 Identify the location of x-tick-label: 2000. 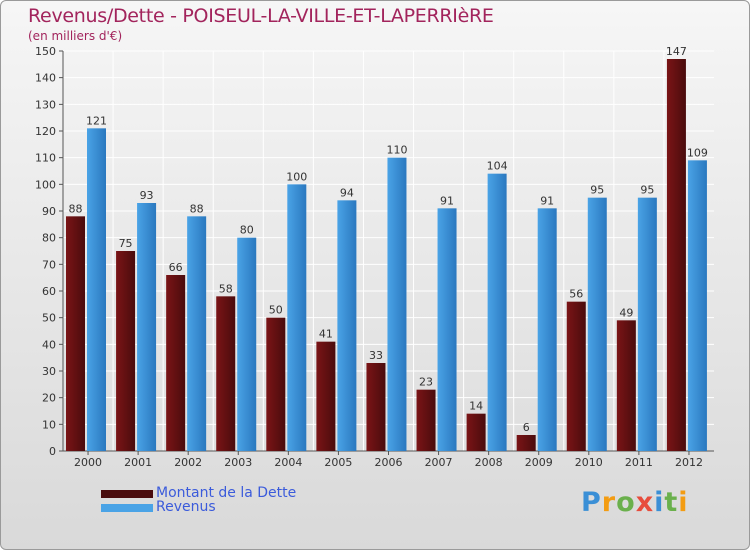
(88, 462).